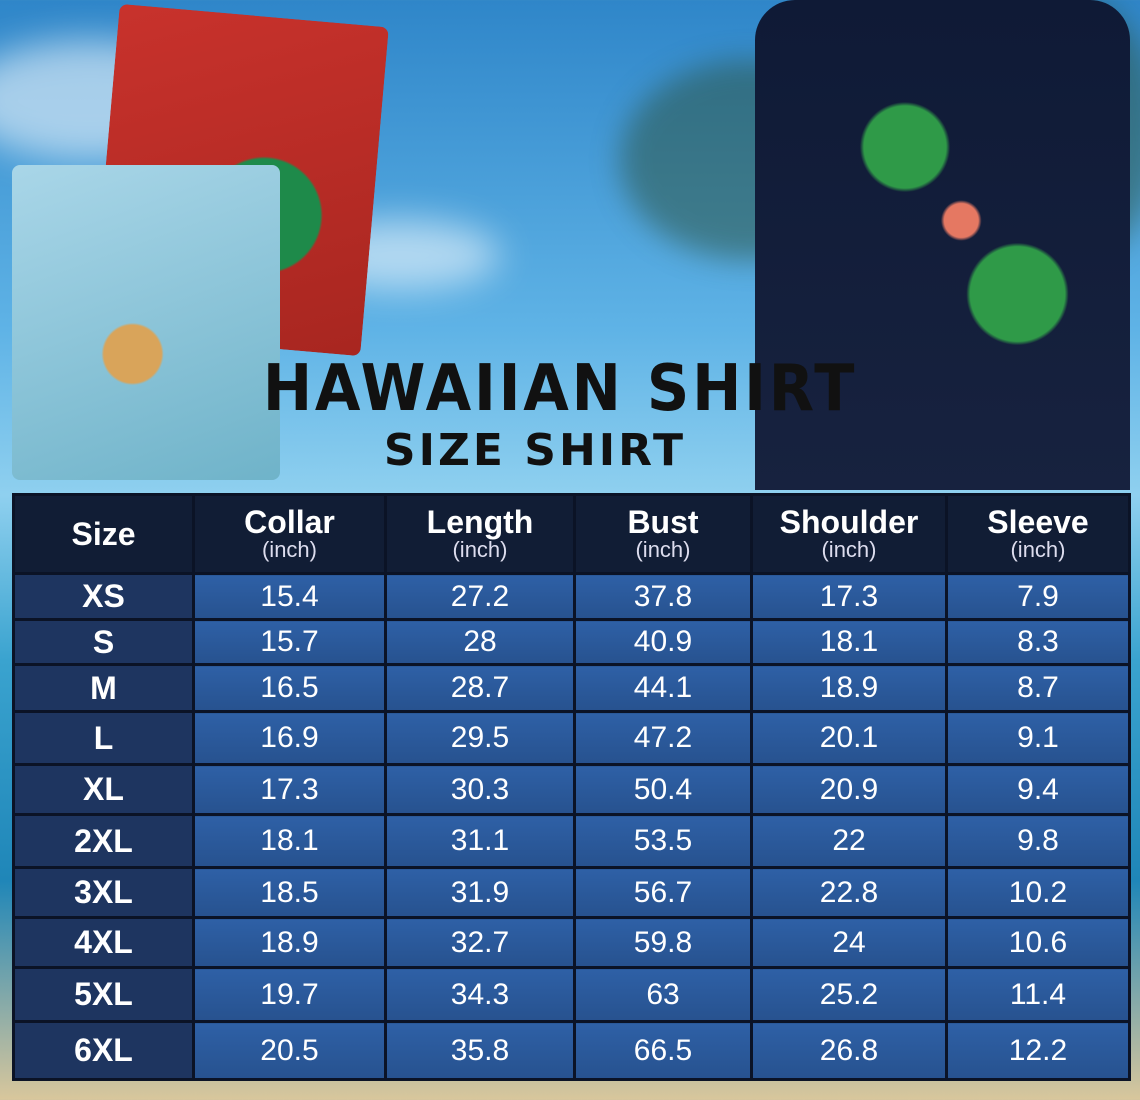 The image size is (1140, 1100). What do you see at coordinates (103, 841) in the screenshot?
I see `size-cell: 2XL` at bounding box center [103, 841].